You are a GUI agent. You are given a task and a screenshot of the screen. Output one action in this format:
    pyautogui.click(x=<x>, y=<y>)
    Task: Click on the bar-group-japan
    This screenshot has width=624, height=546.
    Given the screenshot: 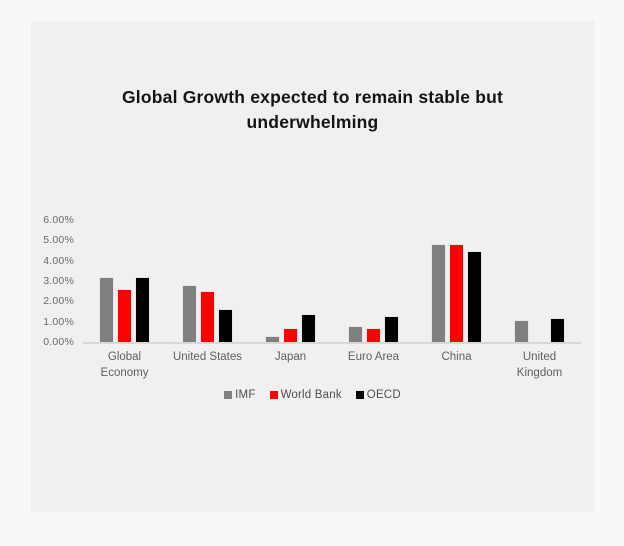 What is the action you would take?
    pyautogui.click(x=290, y=281)
    